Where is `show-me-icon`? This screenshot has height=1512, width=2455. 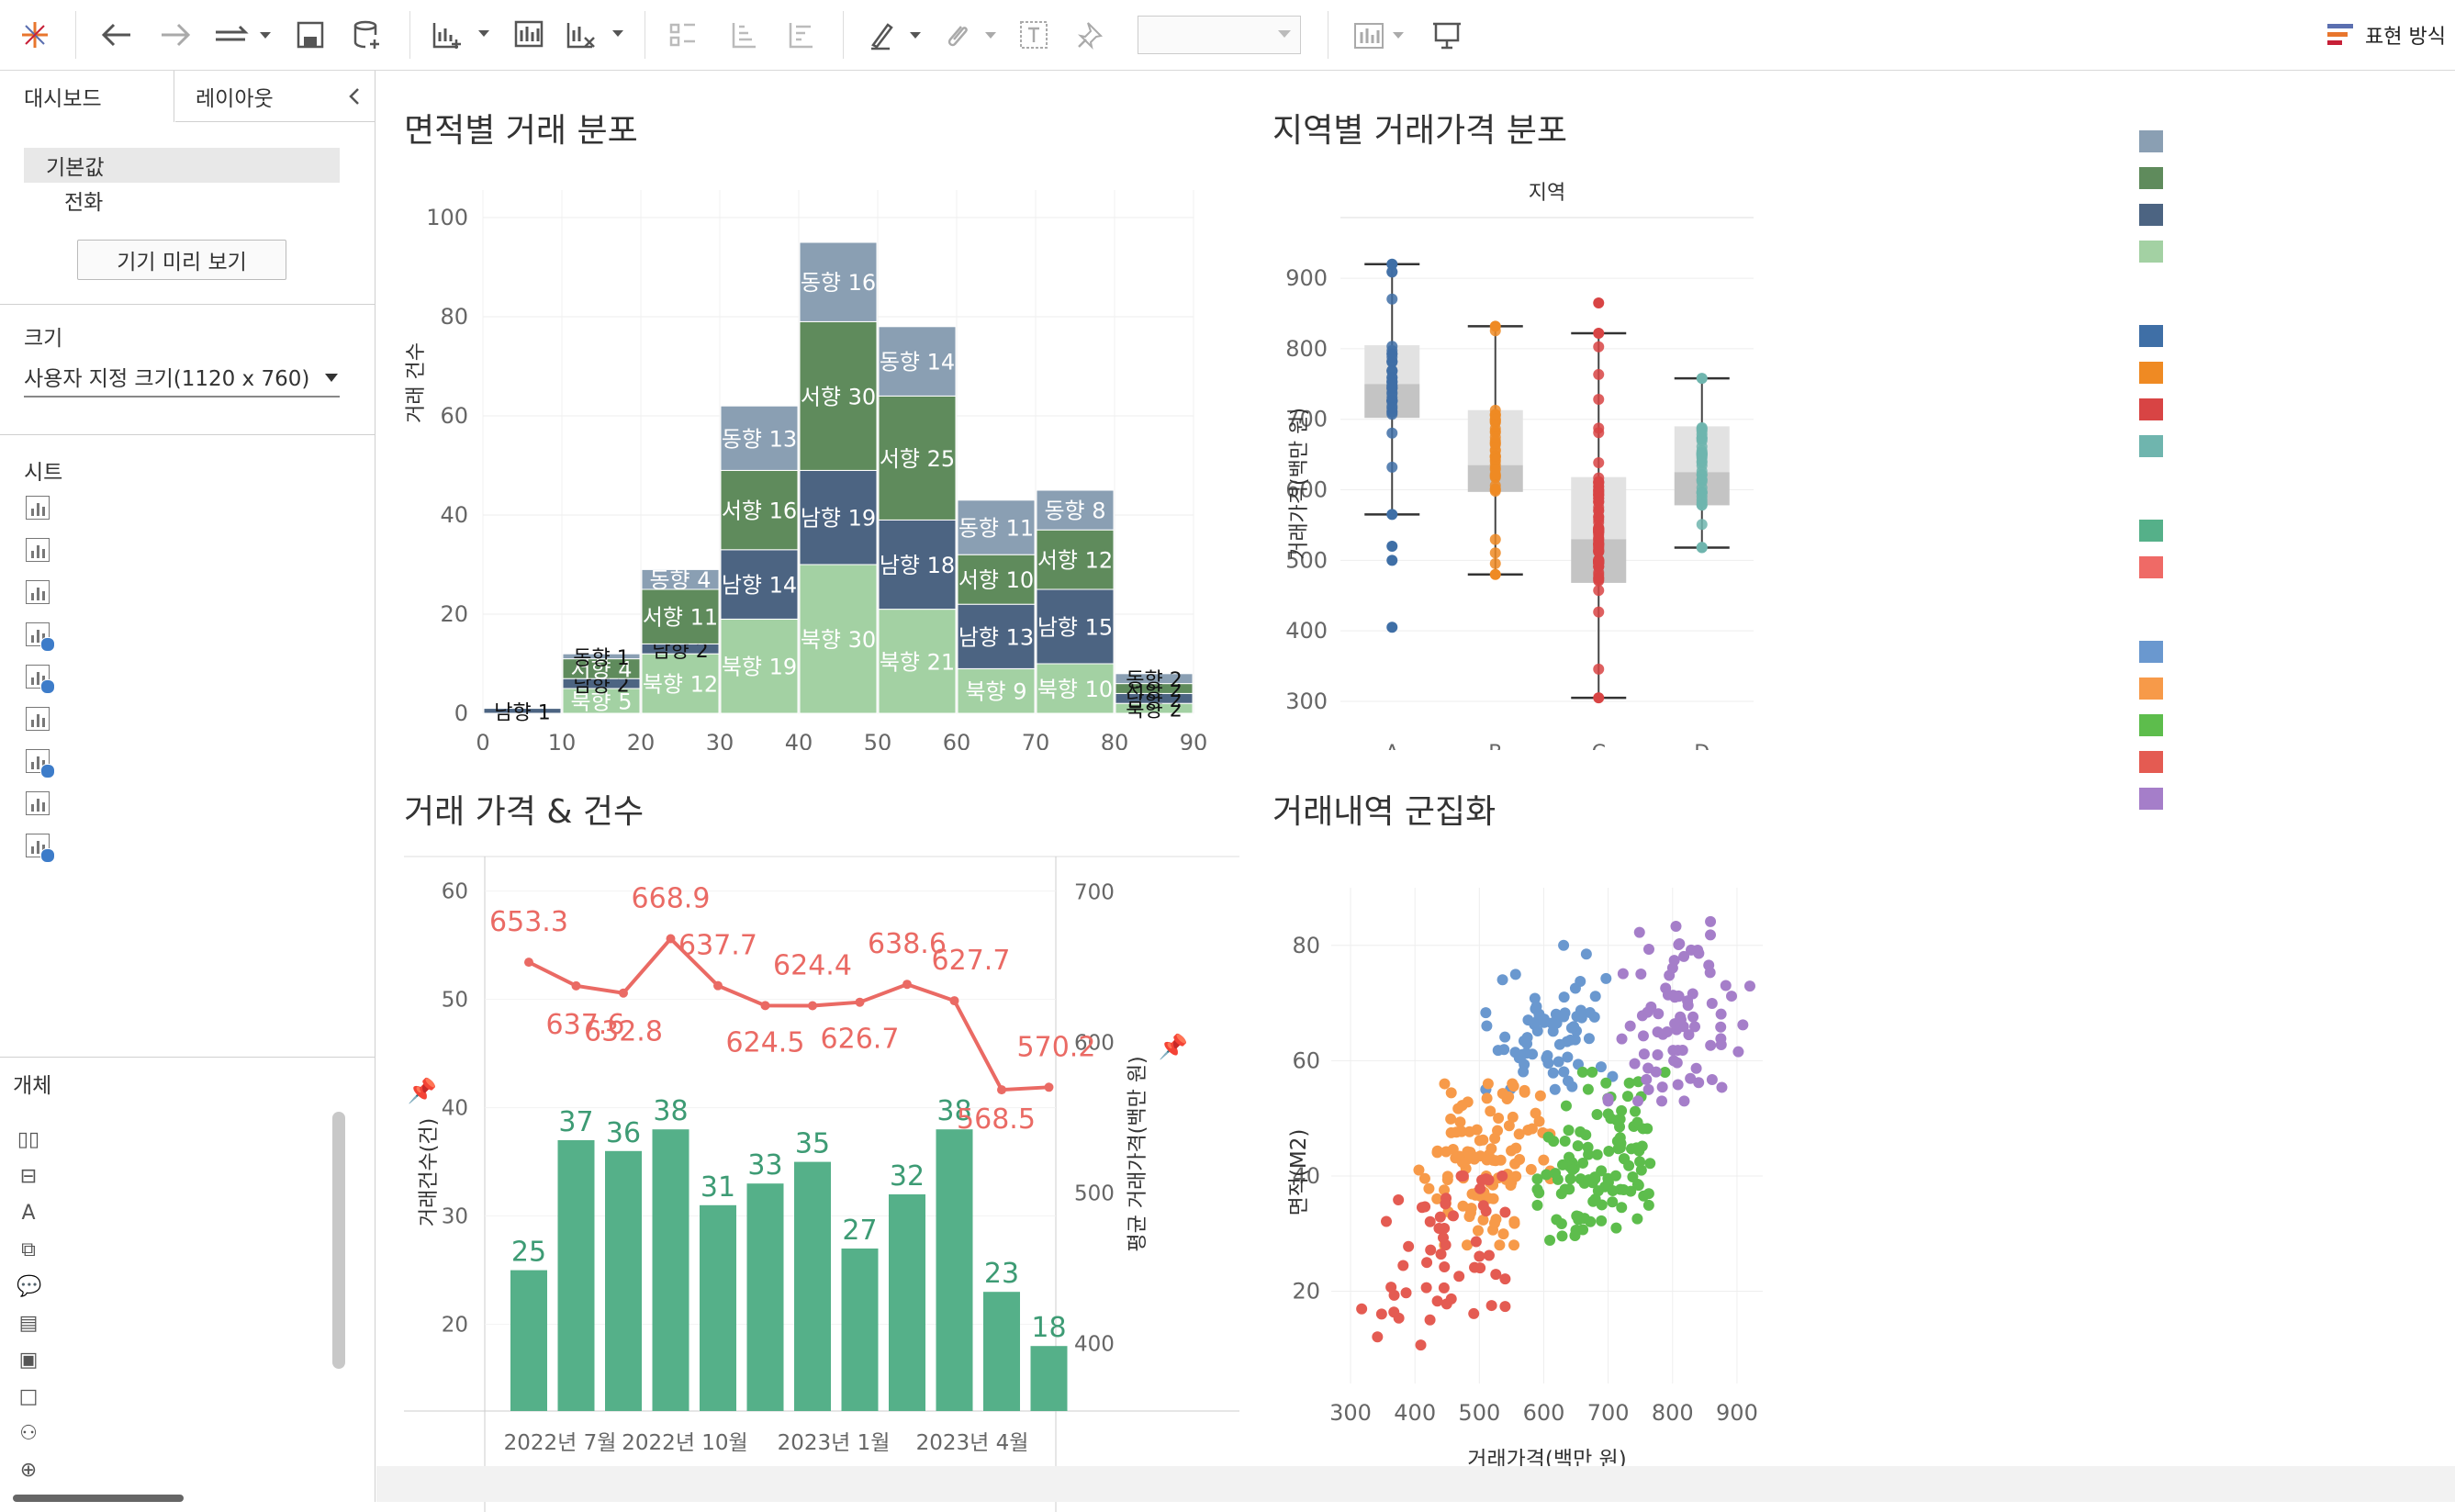 show-me-icon is located at coordinates (1380, 35).